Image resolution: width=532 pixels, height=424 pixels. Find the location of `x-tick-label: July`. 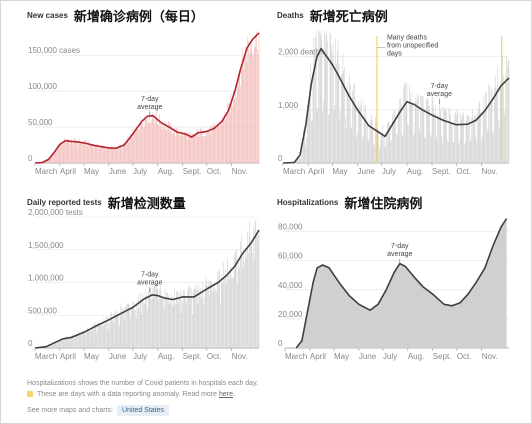

x-tick-label: July is located at coordinates (140, 171).